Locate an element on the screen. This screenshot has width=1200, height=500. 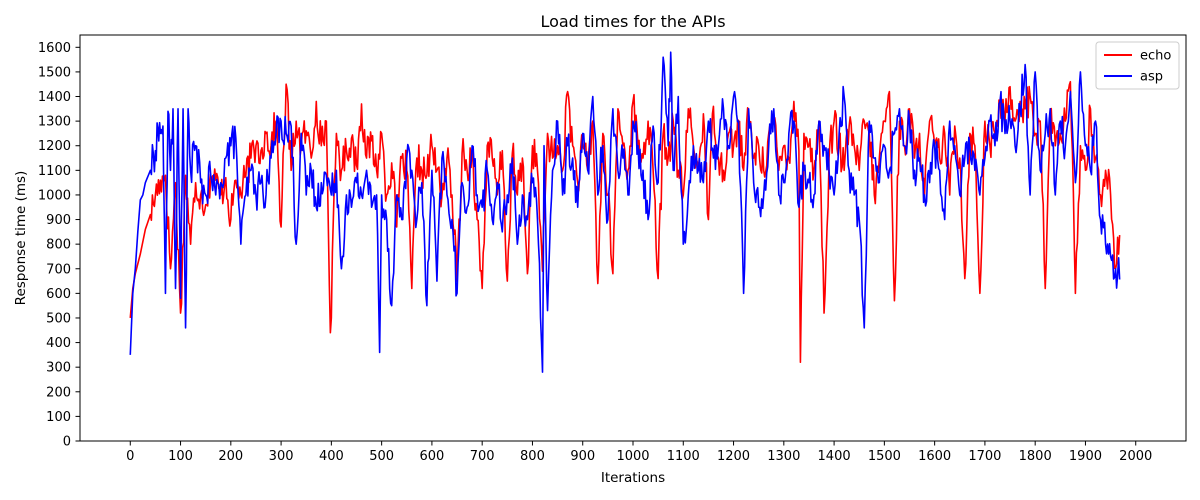
x-tick-label: 400 is located at coordinates (331, 456).